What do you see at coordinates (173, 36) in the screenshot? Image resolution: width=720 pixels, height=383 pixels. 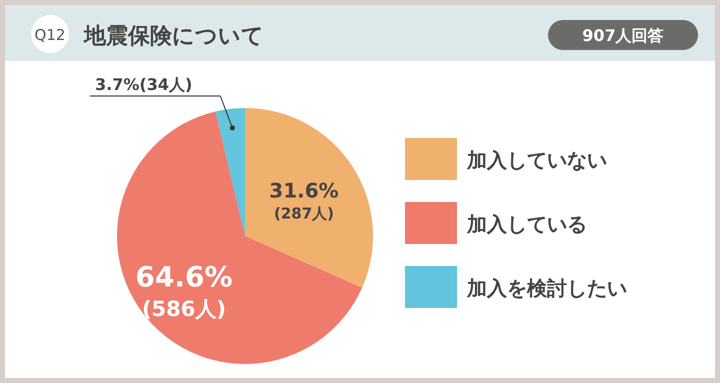 I see `chart-title: 地震保険について` at bounding box center [173, 36].